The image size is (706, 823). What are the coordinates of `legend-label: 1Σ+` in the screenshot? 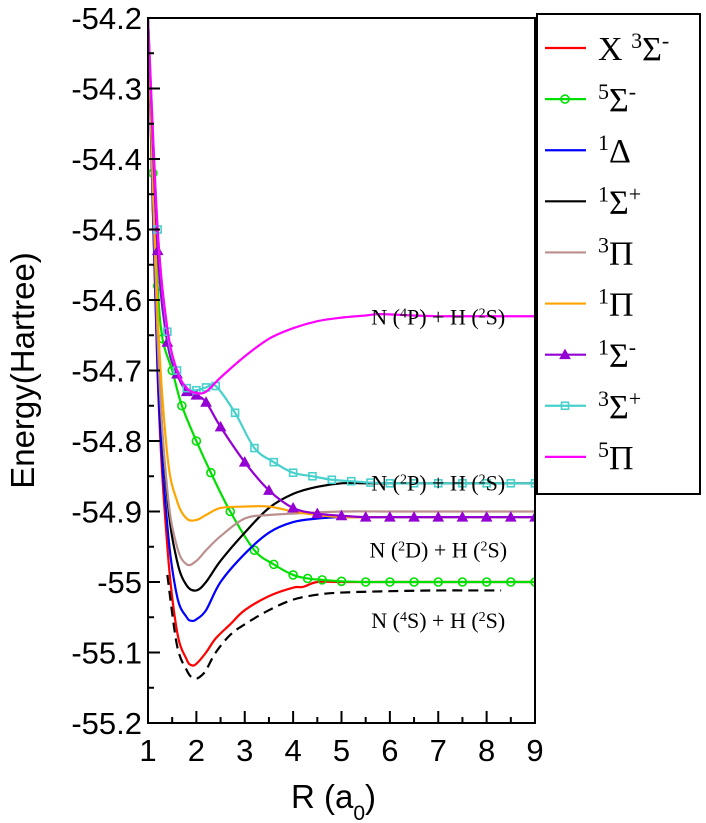 It's located at (619, 201).